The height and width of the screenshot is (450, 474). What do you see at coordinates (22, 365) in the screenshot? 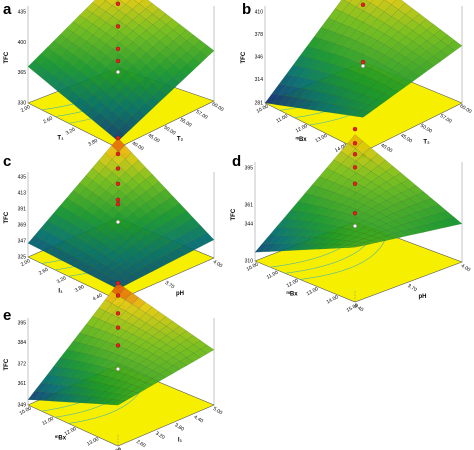
I see `z-tick-label: 372` at bounding box center [22, 365].